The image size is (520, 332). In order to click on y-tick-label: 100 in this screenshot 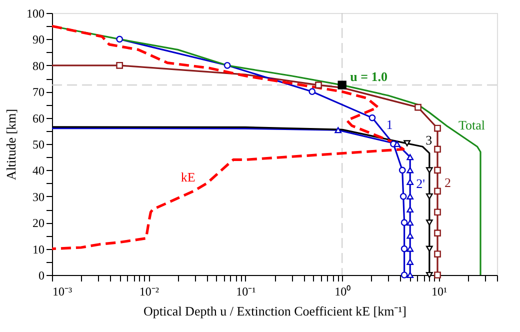, I will do `click(35, 13)`.